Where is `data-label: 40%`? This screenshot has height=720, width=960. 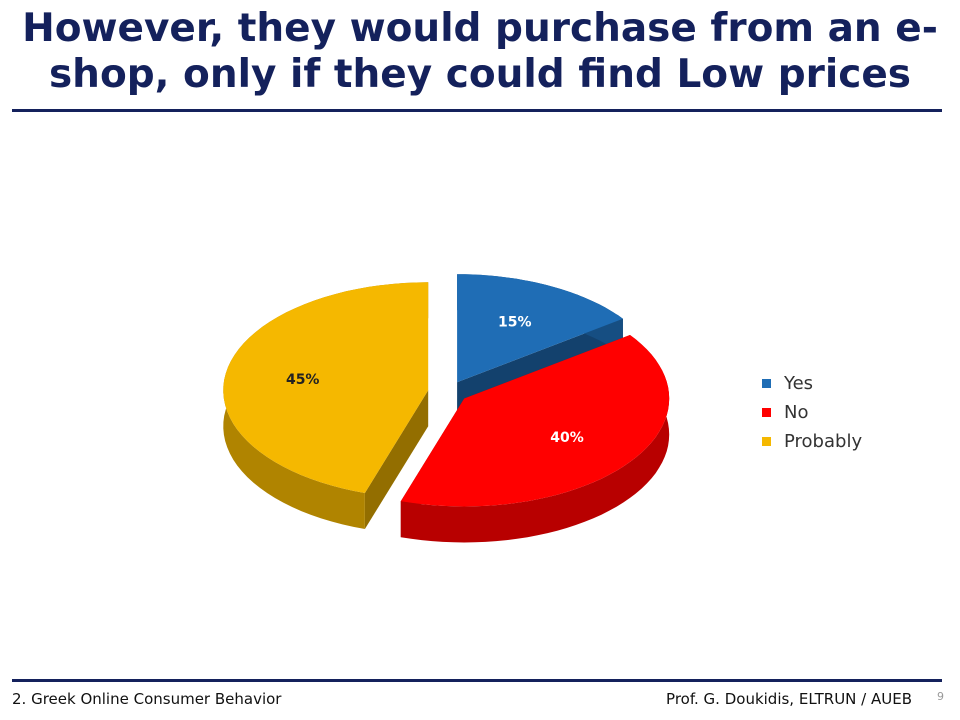
data-label: 40% is located at coordinates (567, 438).